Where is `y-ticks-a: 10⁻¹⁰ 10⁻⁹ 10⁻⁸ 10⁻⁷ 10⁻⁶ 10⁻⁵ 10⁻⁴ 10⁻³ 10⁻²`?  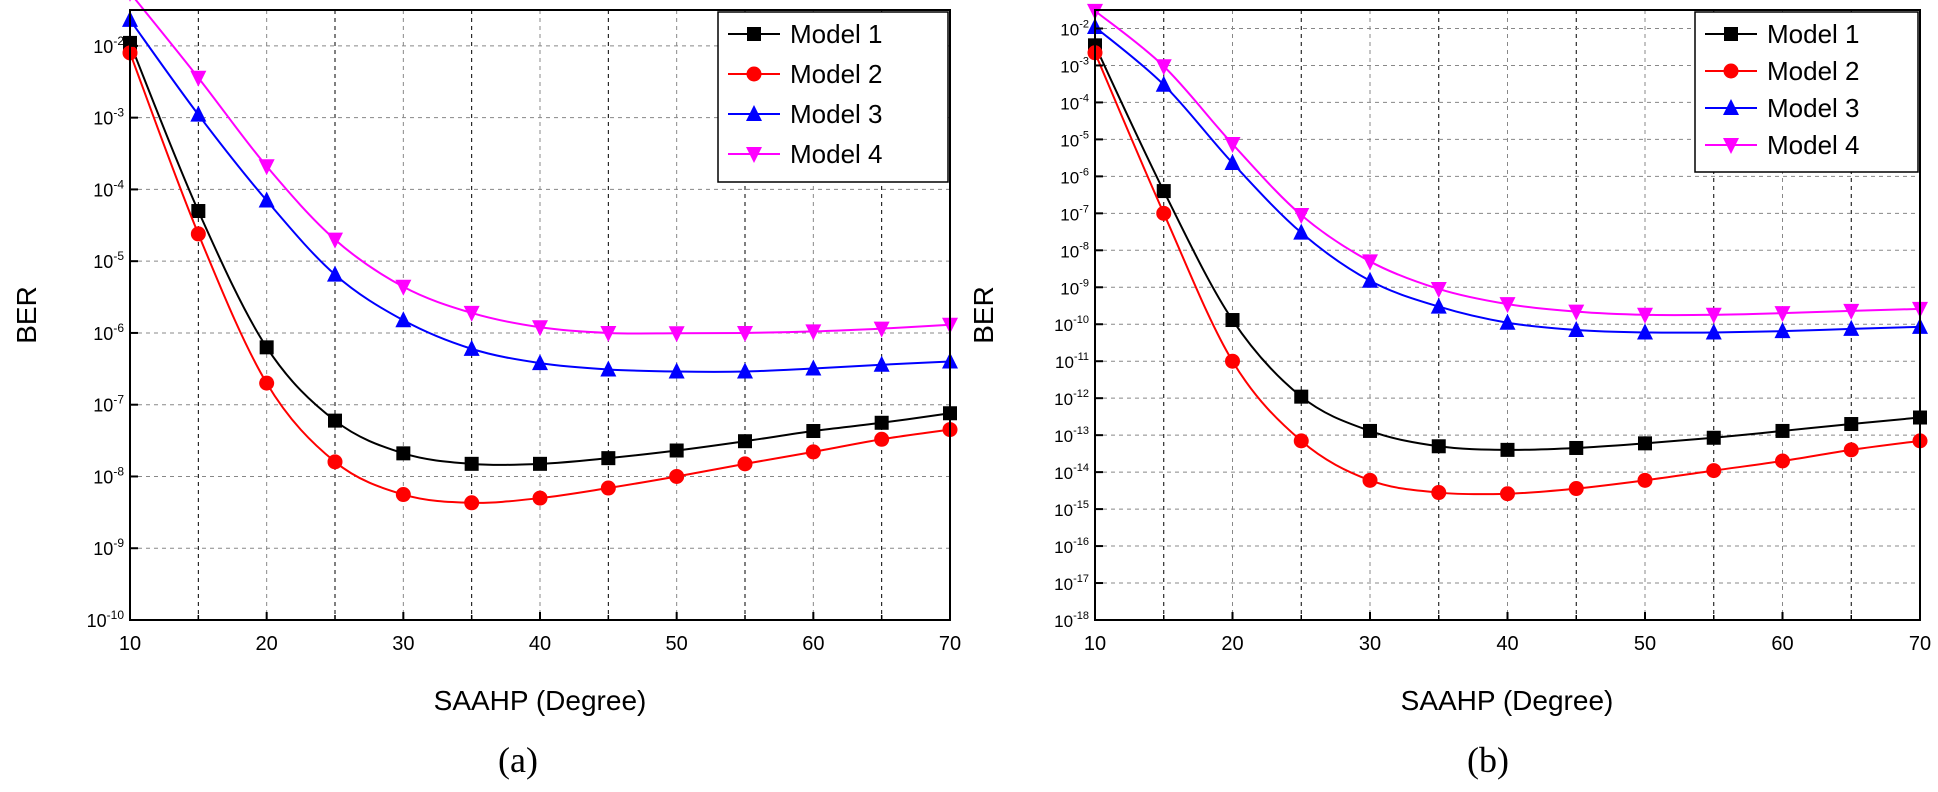
y-ticks-a: 10⁻¹⁰ 10⁻⁹ 10⁻⁸ 10⁻⁷ 10⁻⁶ 10⁻⁵ 10⁻⁴ 10⁻³ 10⁻² is located at coordinates (112, 332).